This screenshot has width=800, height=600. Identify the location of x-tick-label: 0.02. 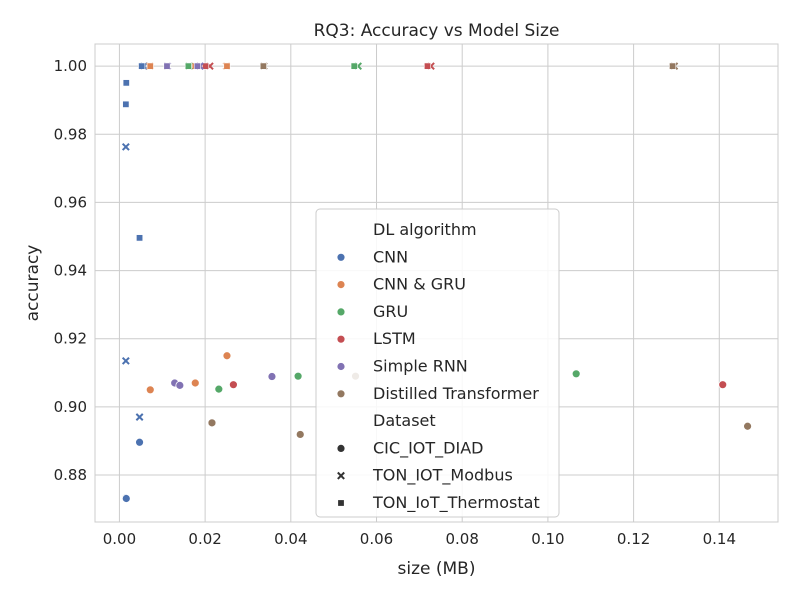
(204, 539).